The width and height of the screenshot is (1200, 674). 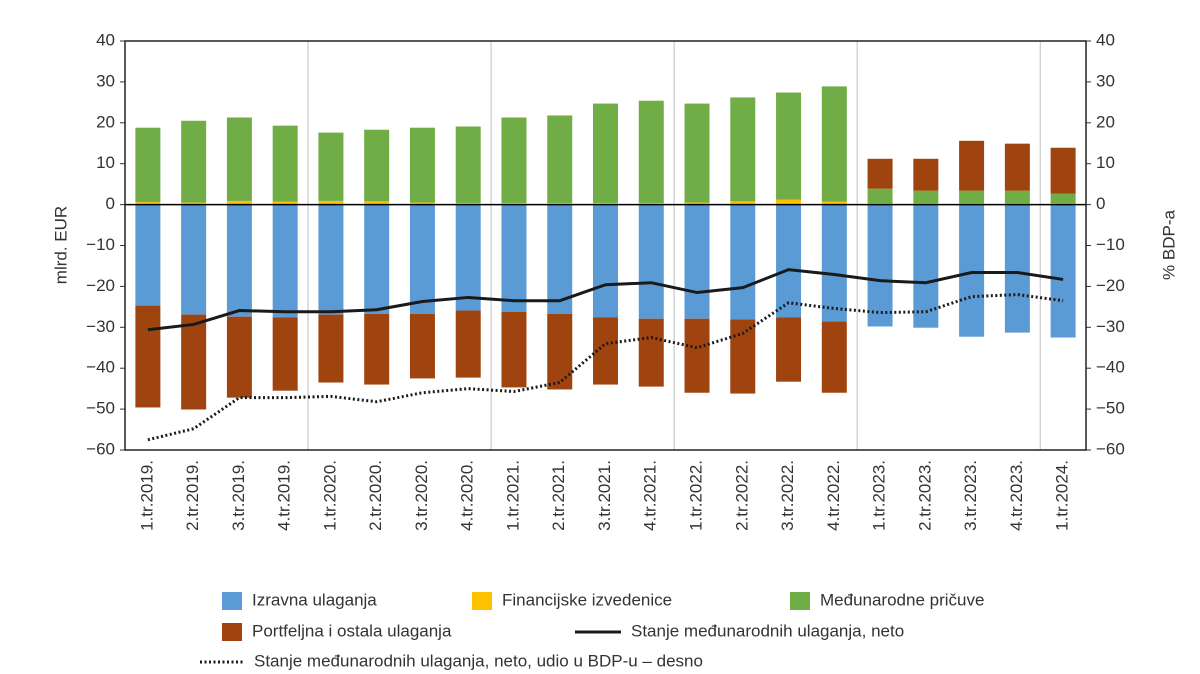 What do you see at coordinates (1110, 326) in the screenshot?
I see `y2-tick-label: −30` at bounding box center [1110, 326].